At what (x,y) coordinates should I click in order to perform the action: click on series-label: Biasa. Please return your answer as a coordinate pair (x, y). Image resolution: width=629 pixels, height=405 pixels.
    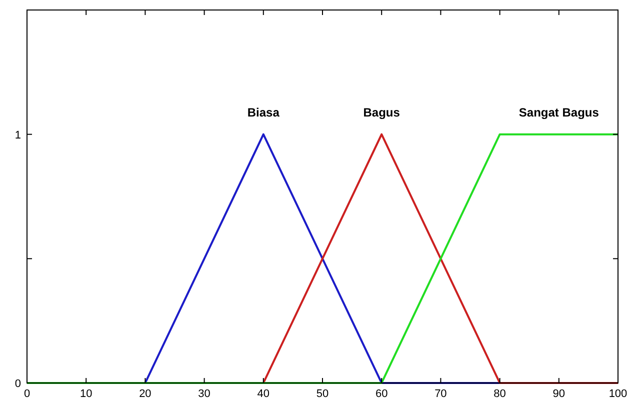
    Looking at the image, I should click on (263, 112).